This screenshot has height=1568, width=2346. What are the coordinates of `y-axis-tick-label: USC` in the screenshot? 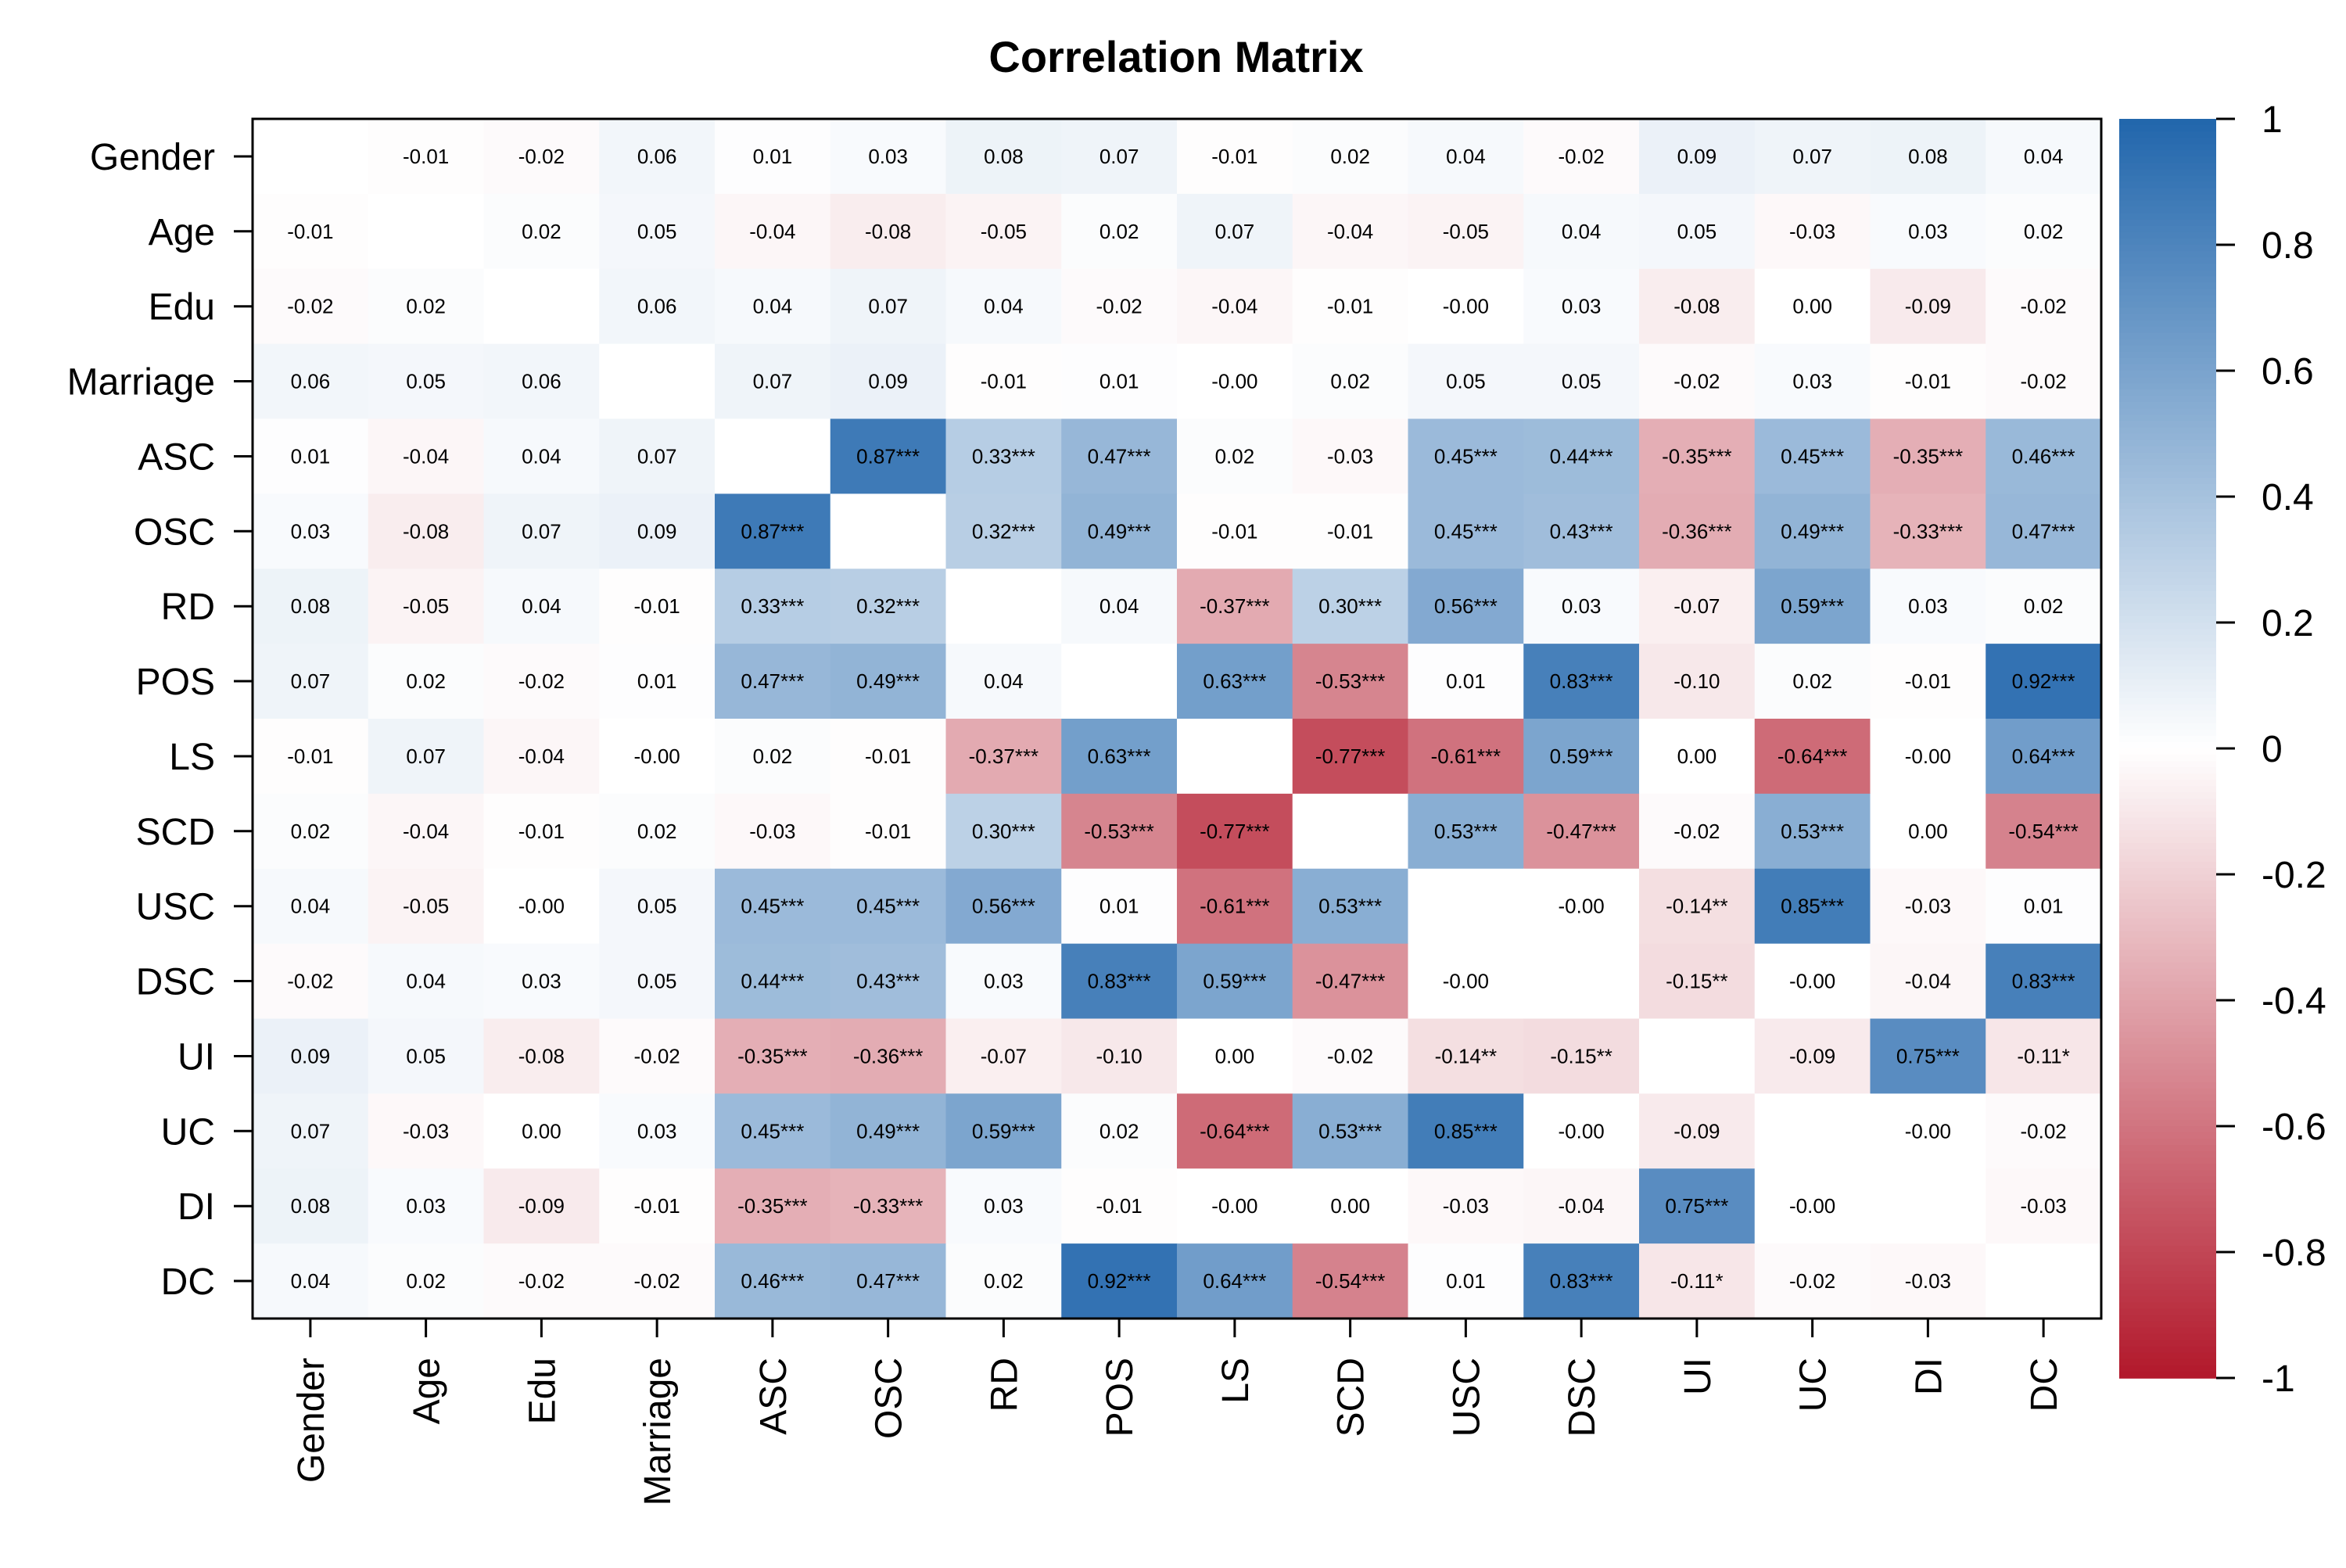 It's located at (175, 907).